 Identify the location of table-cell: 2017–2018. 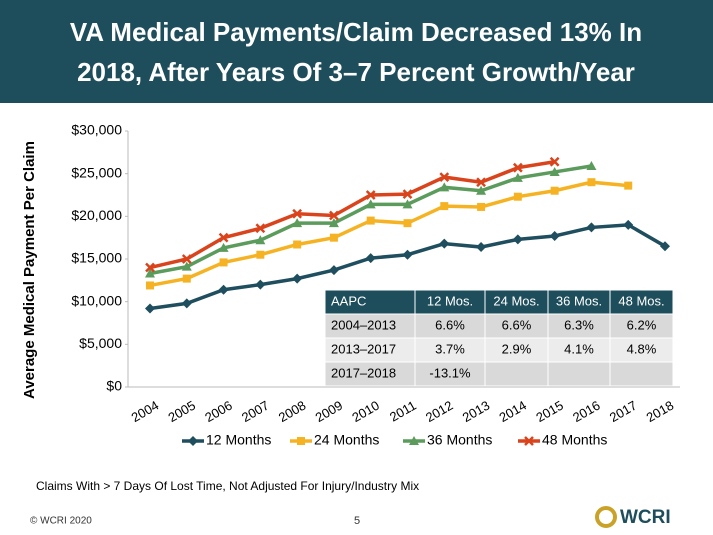
(363, 372).